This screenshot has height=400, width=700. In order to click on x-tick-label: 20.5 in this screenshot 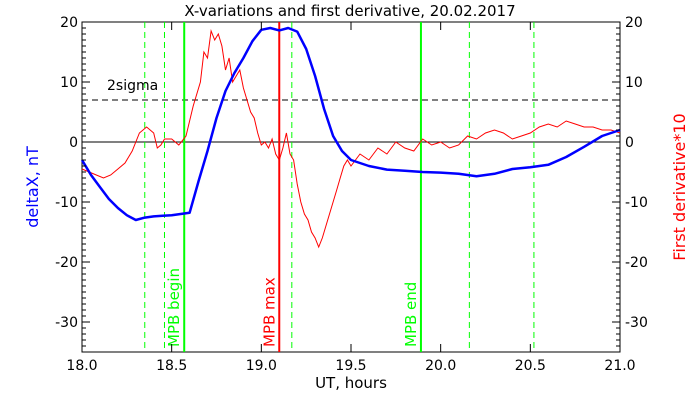, I will do `click(530, 366)`.